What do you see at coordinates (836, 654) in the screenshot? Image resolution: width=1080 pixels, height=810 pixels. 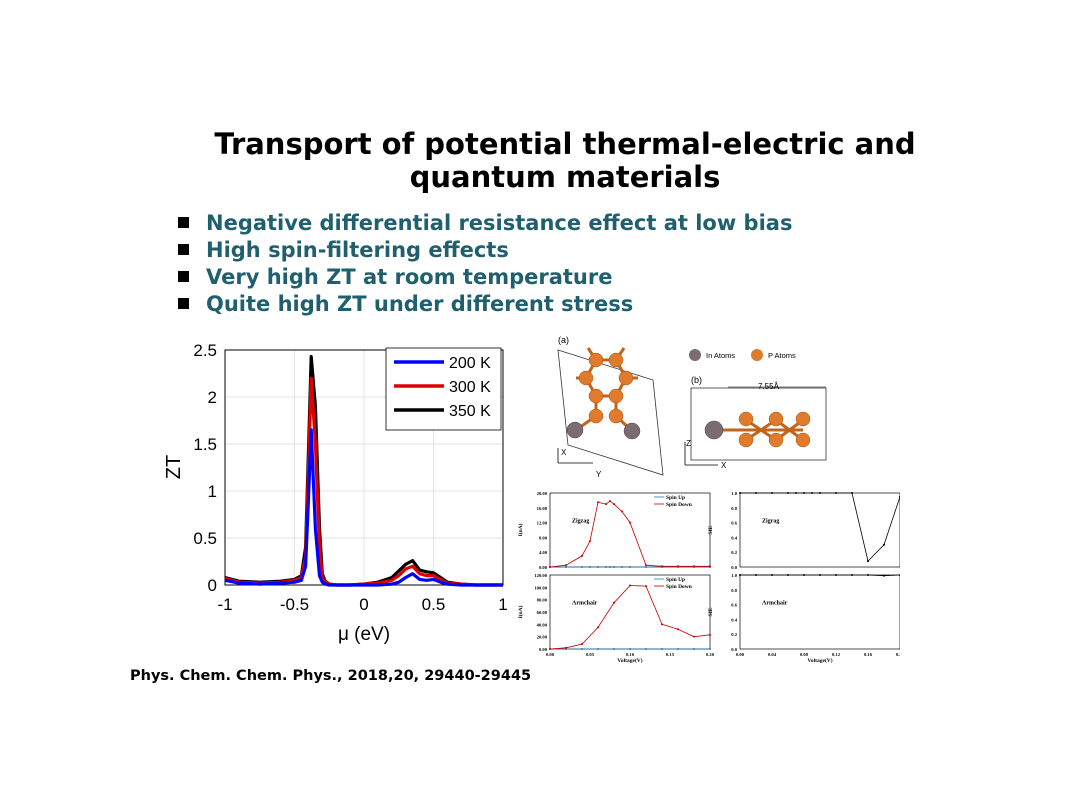 I see `small-x-tick-label: 0.12` at bounding box center [836, 654].